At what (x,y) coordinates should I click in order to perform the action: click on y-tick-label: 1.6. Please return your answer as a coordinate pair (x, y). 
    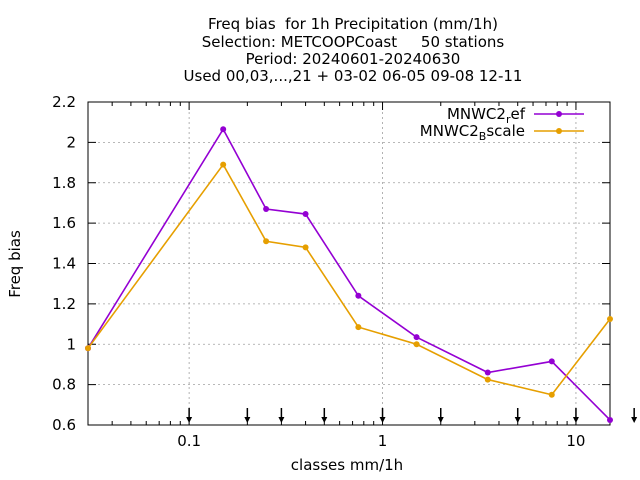
    Looking at the image, I should click on (64, 223).